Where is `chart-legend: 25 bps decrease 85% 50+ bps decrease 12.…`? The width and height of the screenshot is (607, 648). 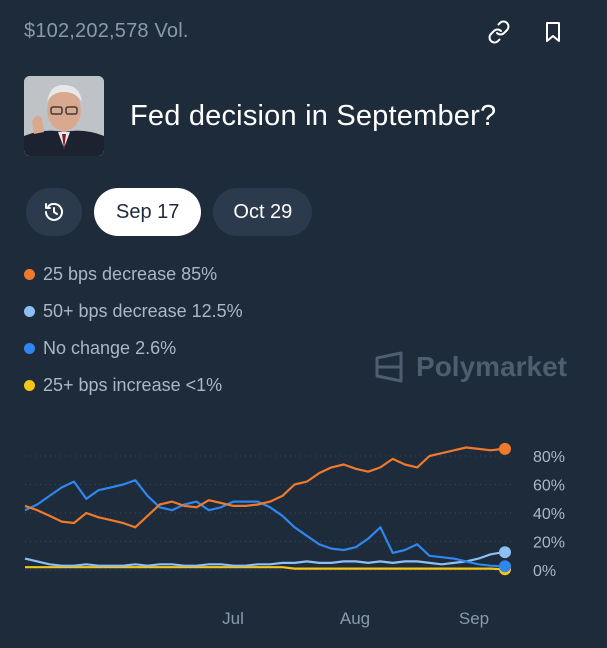
chart-legend: 25 bps decrease 85% 50+ bps decrease 12.… is located at coordinates (133, 330).